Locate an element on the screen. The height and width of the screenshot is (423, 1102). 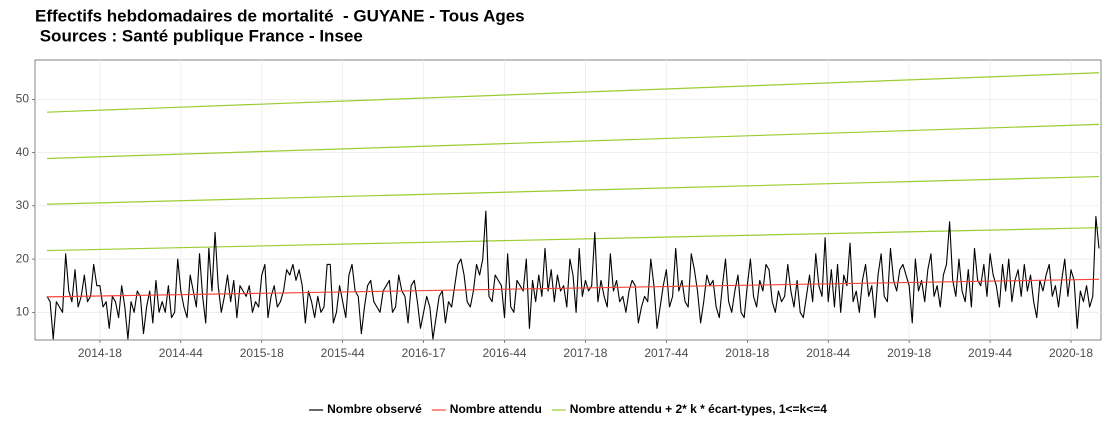
x-tick-label: 2019-18 is located at coordinates (909, 353).